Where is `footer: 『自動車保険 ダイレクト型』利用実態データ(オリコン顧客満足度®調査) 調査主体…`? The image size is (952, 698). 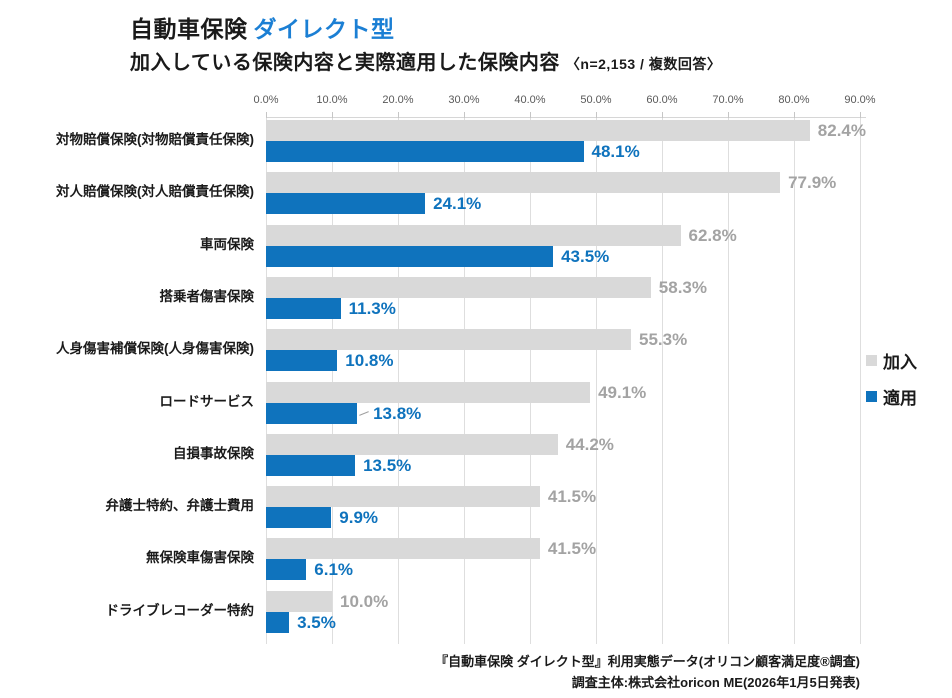
footer: 『自動車保険 ダイレクト型』利用実態データ(オリコン顧客満足度®調査) 調査主体… is located at coordinates (647, 672).